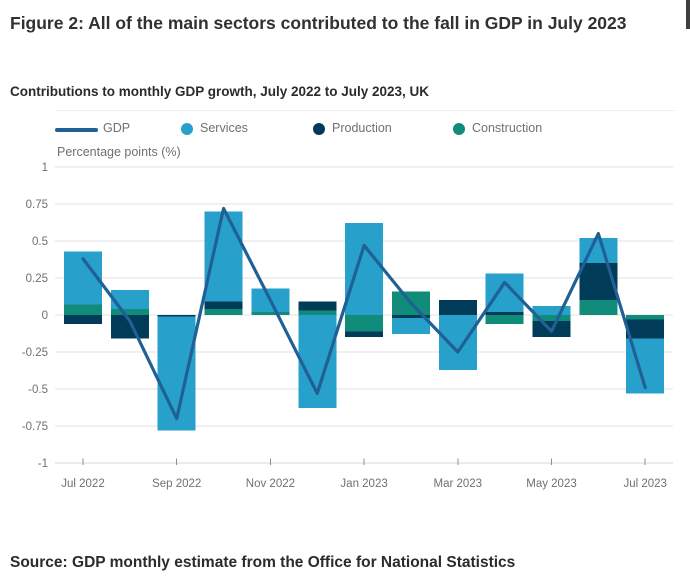 This screenshot has width=690, height=581. What do you see at coordinates (365, 110) in the screenshot?
I see `chart-top-divider` at bounding box center [365, 110].